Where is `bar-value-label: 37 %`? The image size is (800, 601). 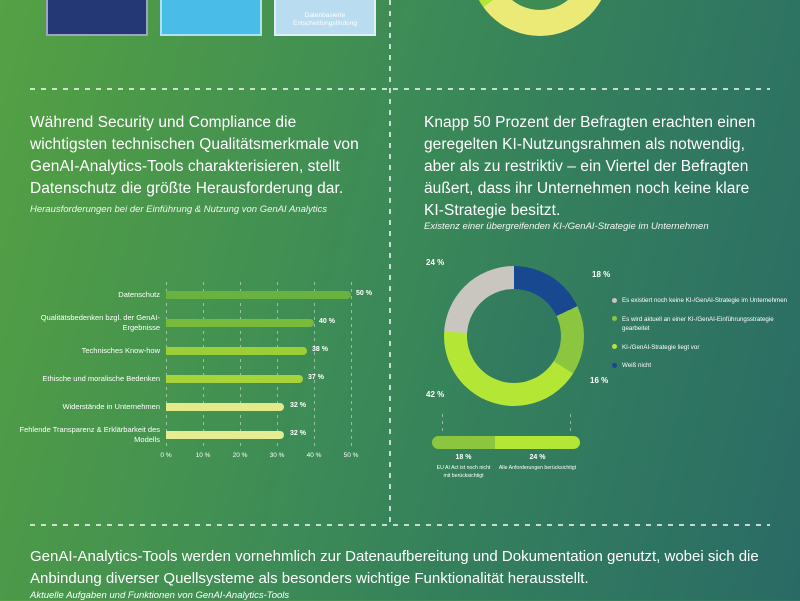
bar-value-label: 37 % is located at coordinates (316, 377).